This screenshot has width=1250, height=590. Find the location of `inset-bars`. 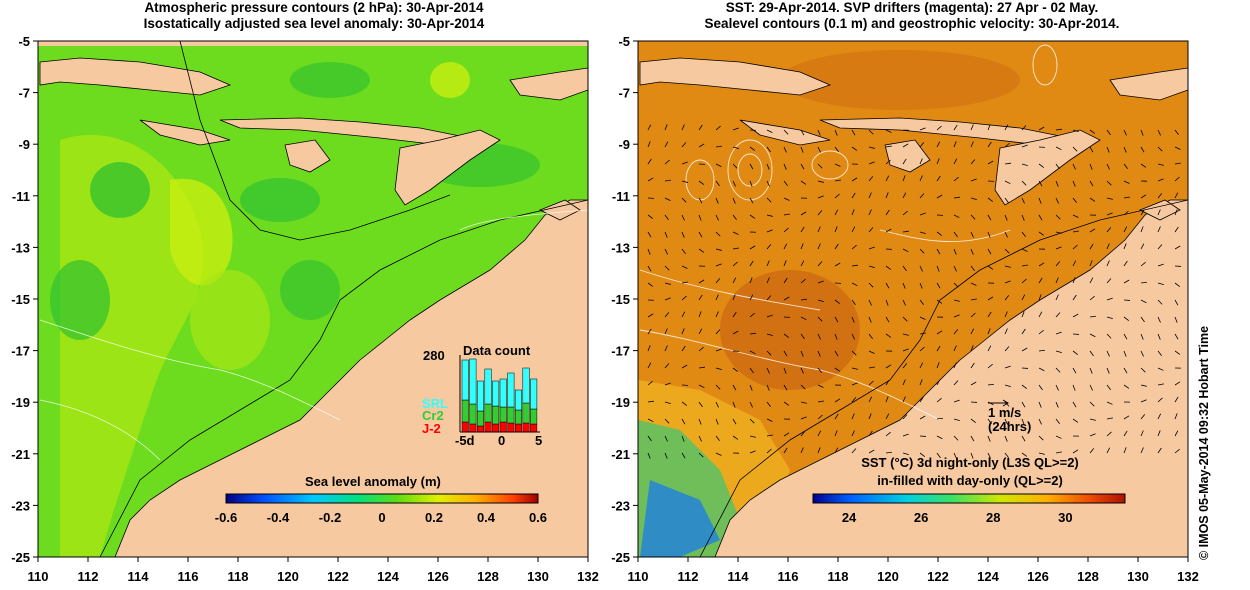

inset-bars is located at coordinates (499, 395).